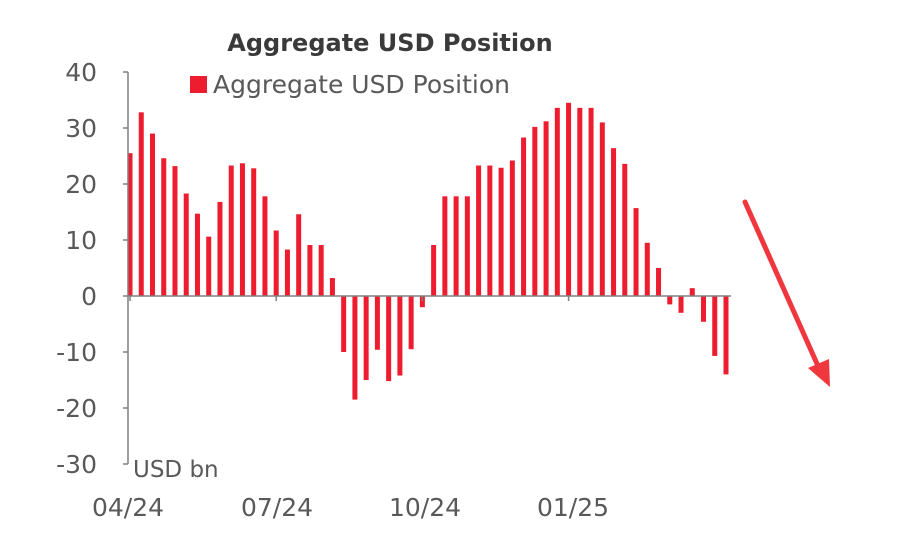  I want to click on y-tick-label: 0, so click(89, 296).